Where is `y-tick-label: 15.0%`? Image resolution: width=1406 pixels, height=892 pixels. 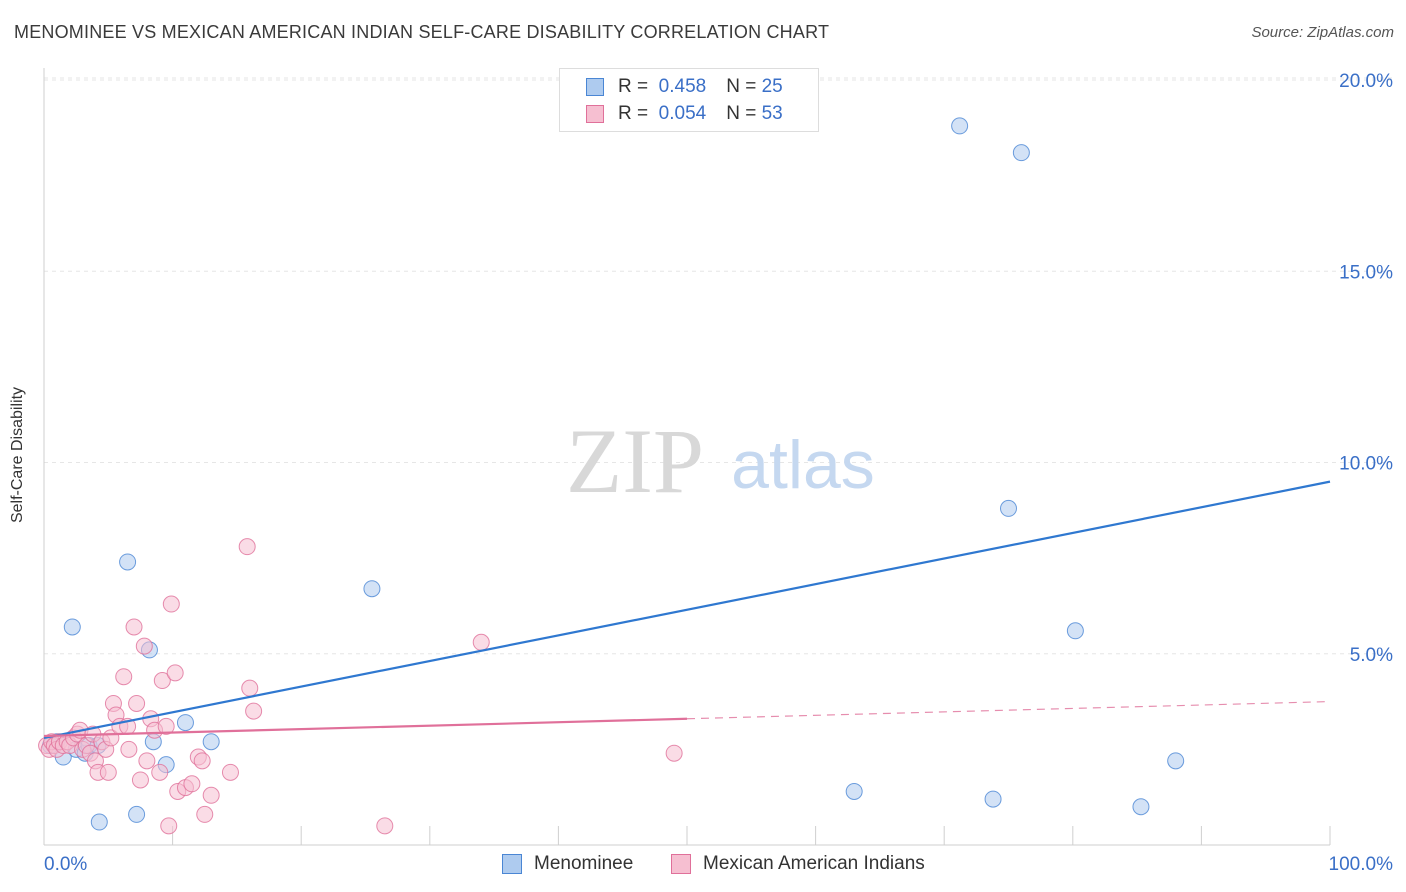
y-tick-label: 15.0% is located at coordinates (1366, 272).